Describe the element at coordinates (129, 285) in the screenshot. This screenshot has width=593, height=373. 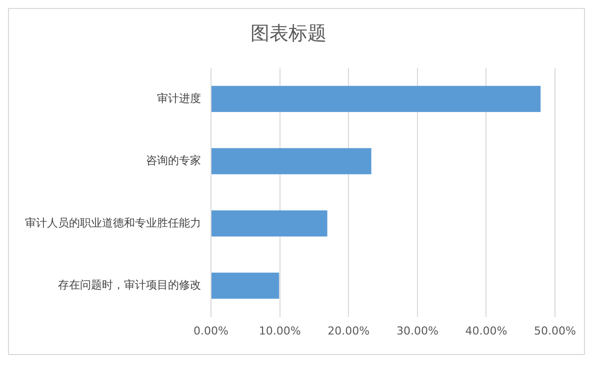
I see `y-tick-label: 存在问题时，审计项目的修改` at that location.